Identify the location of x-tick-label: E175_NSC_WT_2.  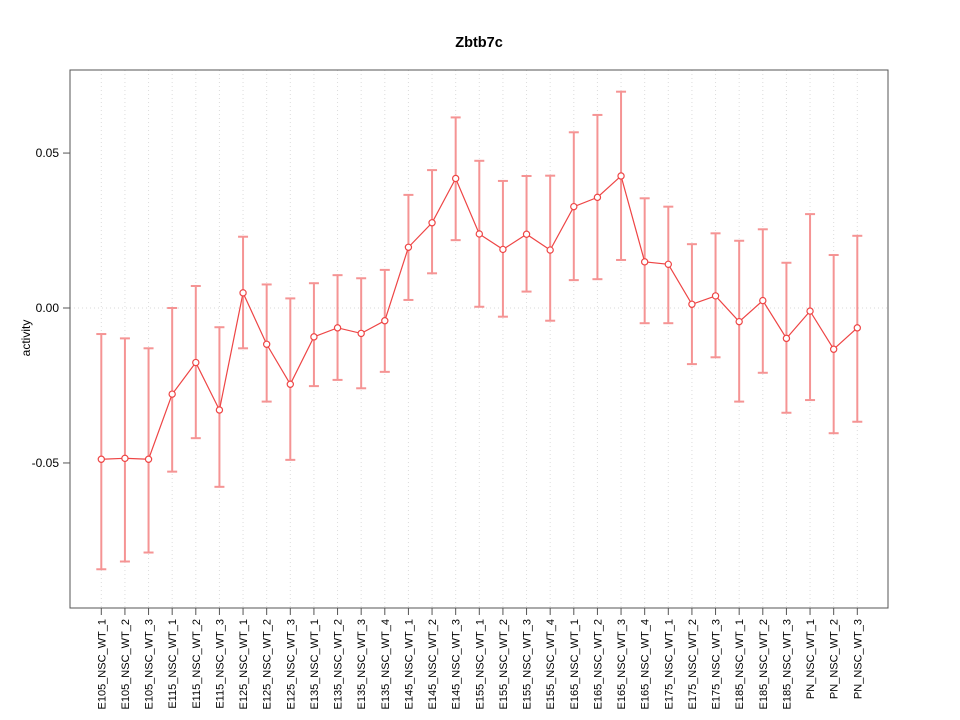
(693, 664).